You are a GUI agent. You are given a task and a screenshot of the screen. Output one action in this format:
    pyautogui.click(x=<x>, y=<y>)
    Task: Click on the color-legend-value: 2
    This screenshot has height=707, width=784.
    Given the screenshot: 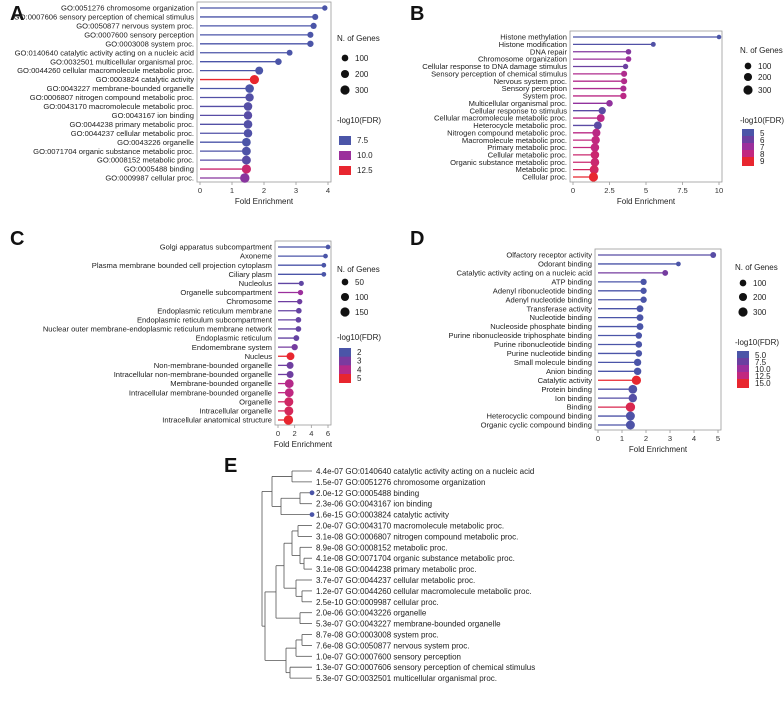 What is the action you would take?
    pyautogui.click(x=359, y=352)
    